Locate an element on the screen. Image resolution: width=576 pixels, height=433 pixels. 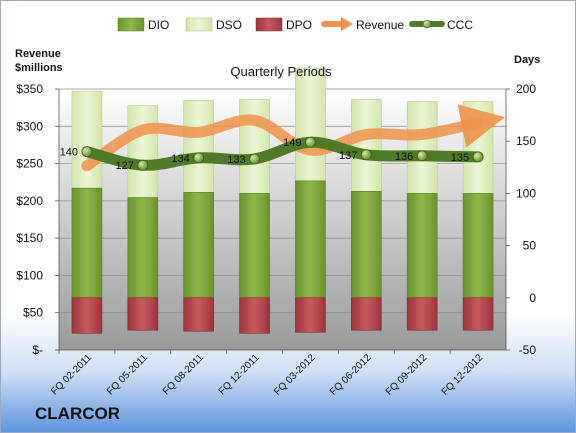
ccc-data-label: 127 is located at coordinates (124, 166).